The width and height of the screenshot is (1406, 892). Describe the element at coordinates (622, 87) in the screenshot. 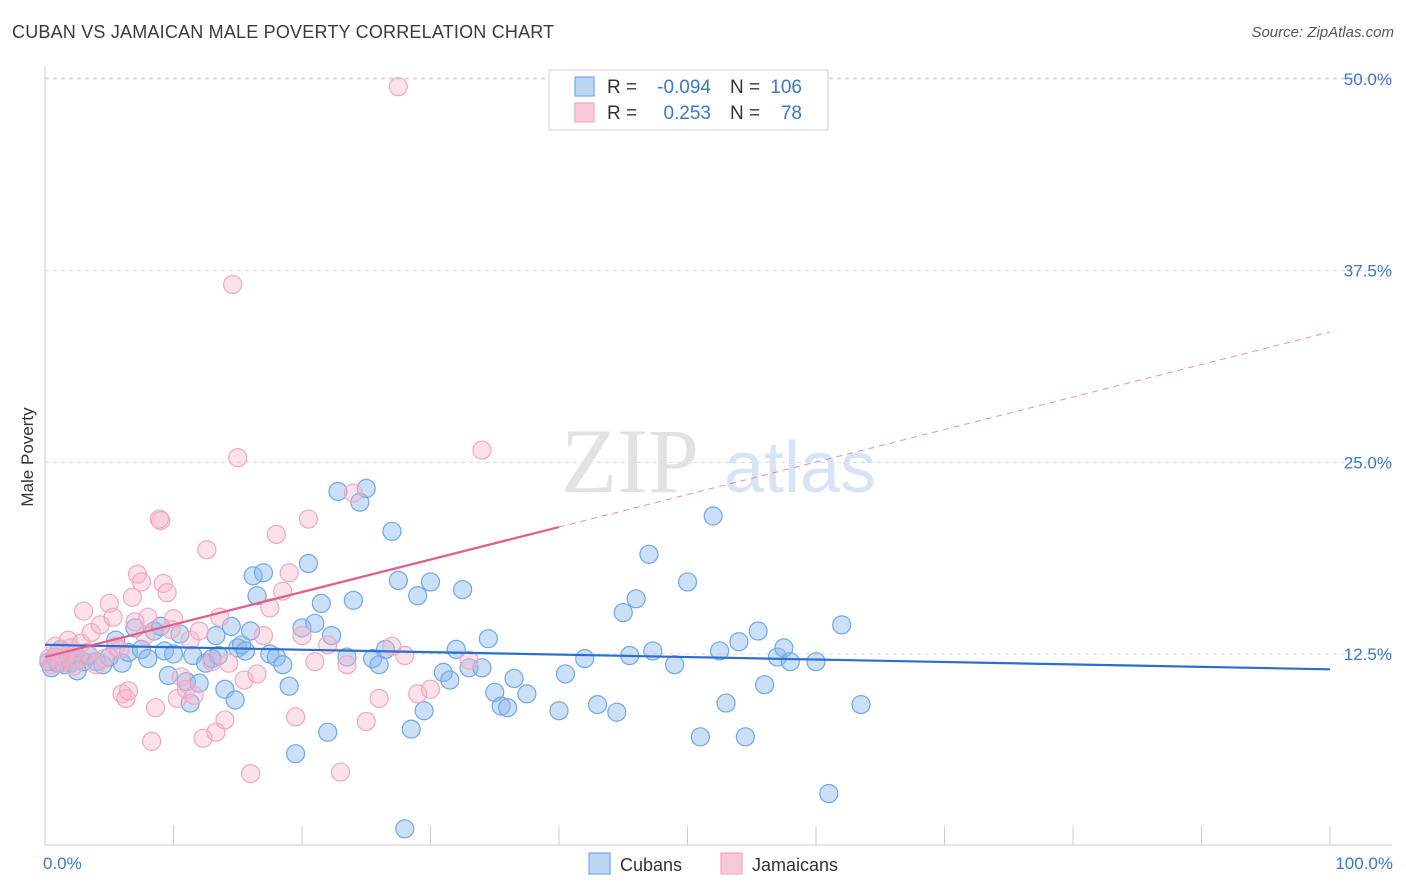

I see `stats-r-label-cubans: R =` at that location.